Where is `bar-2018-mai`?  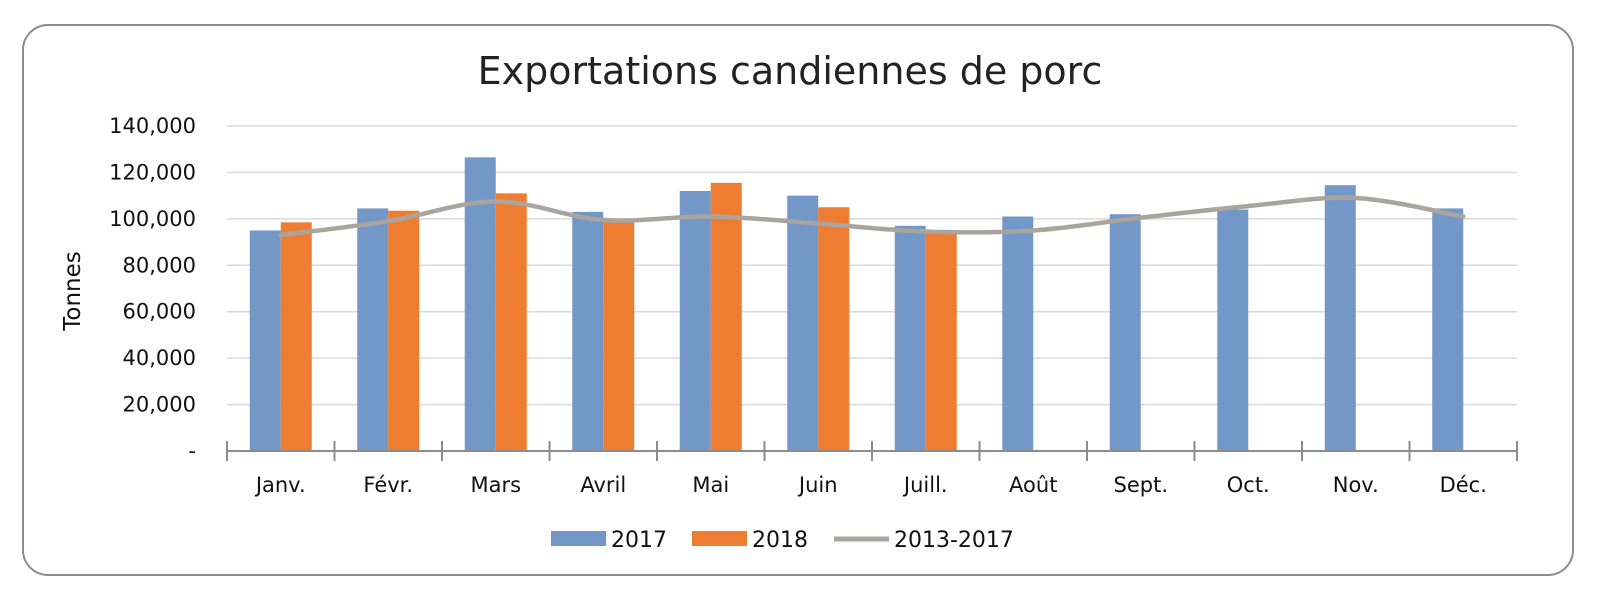
bar-2018-mai is located at coordinates (726, 316).